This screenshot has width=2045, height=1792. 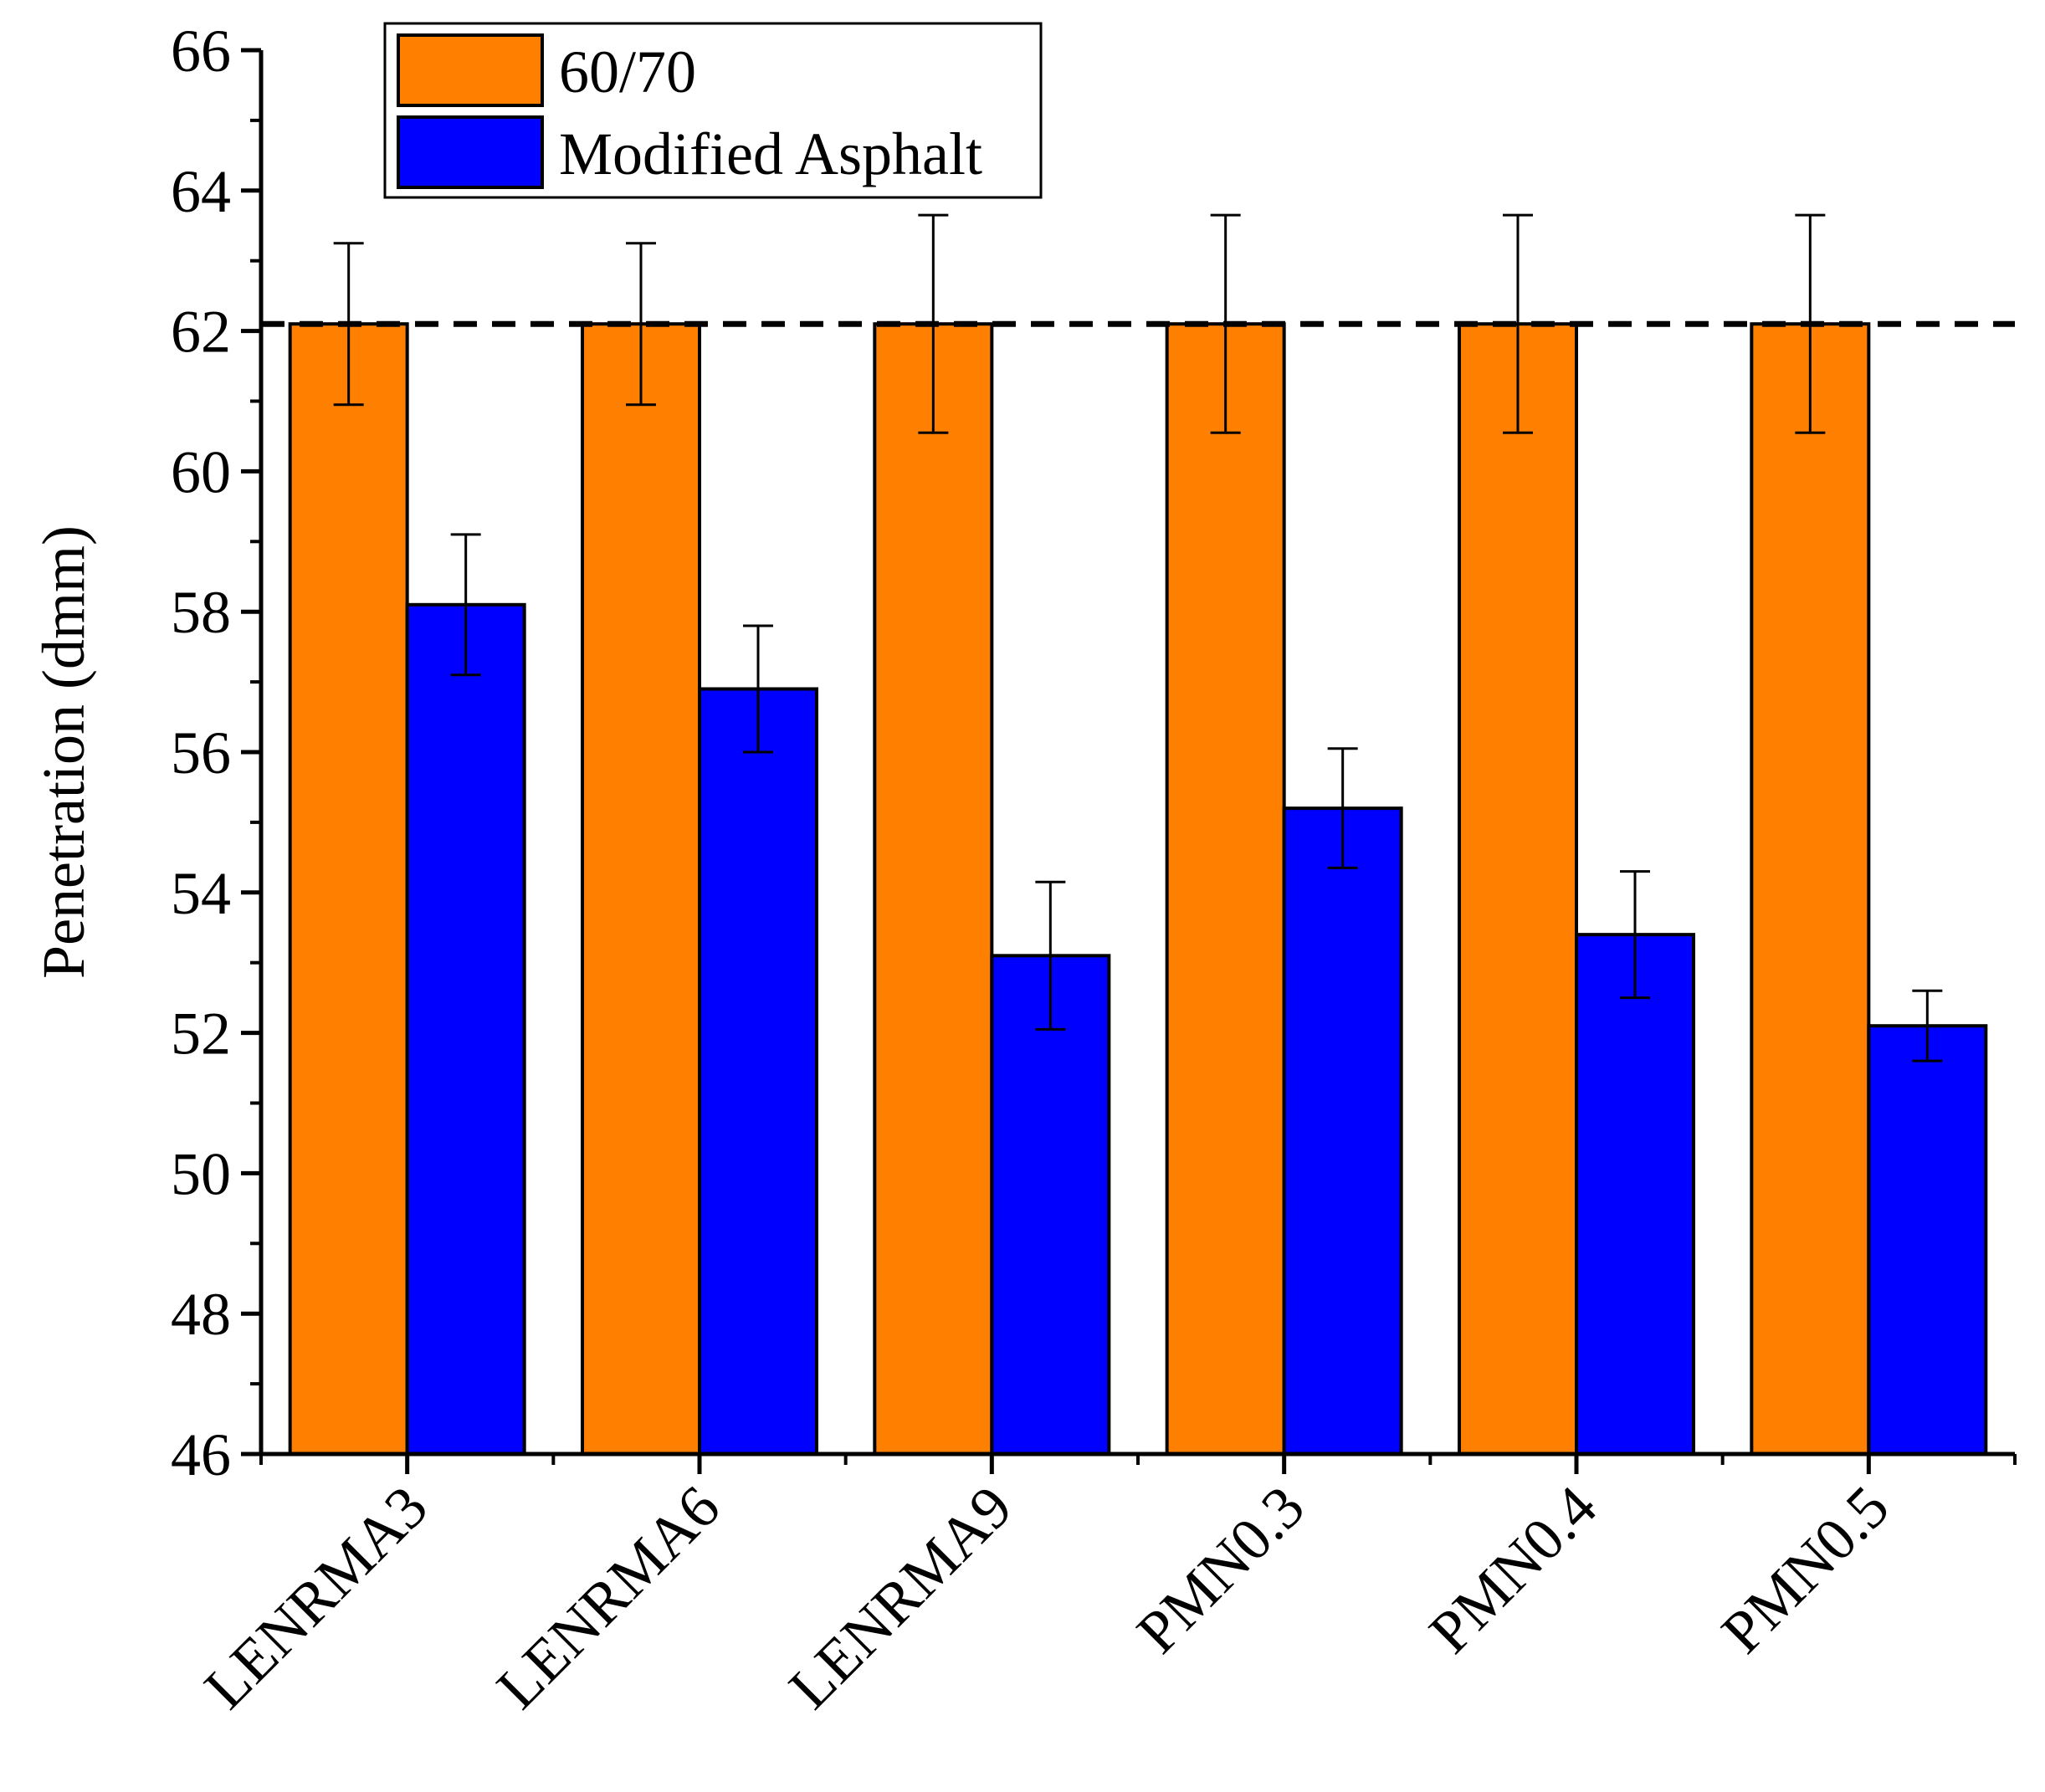 I want to click on legend: 60/70 Modified Asphalt, so click(x=713, y=110).